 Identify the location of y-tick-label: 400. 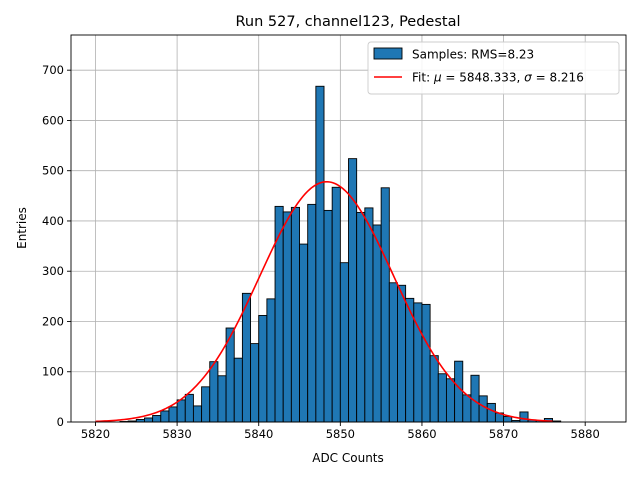
(53, 221).